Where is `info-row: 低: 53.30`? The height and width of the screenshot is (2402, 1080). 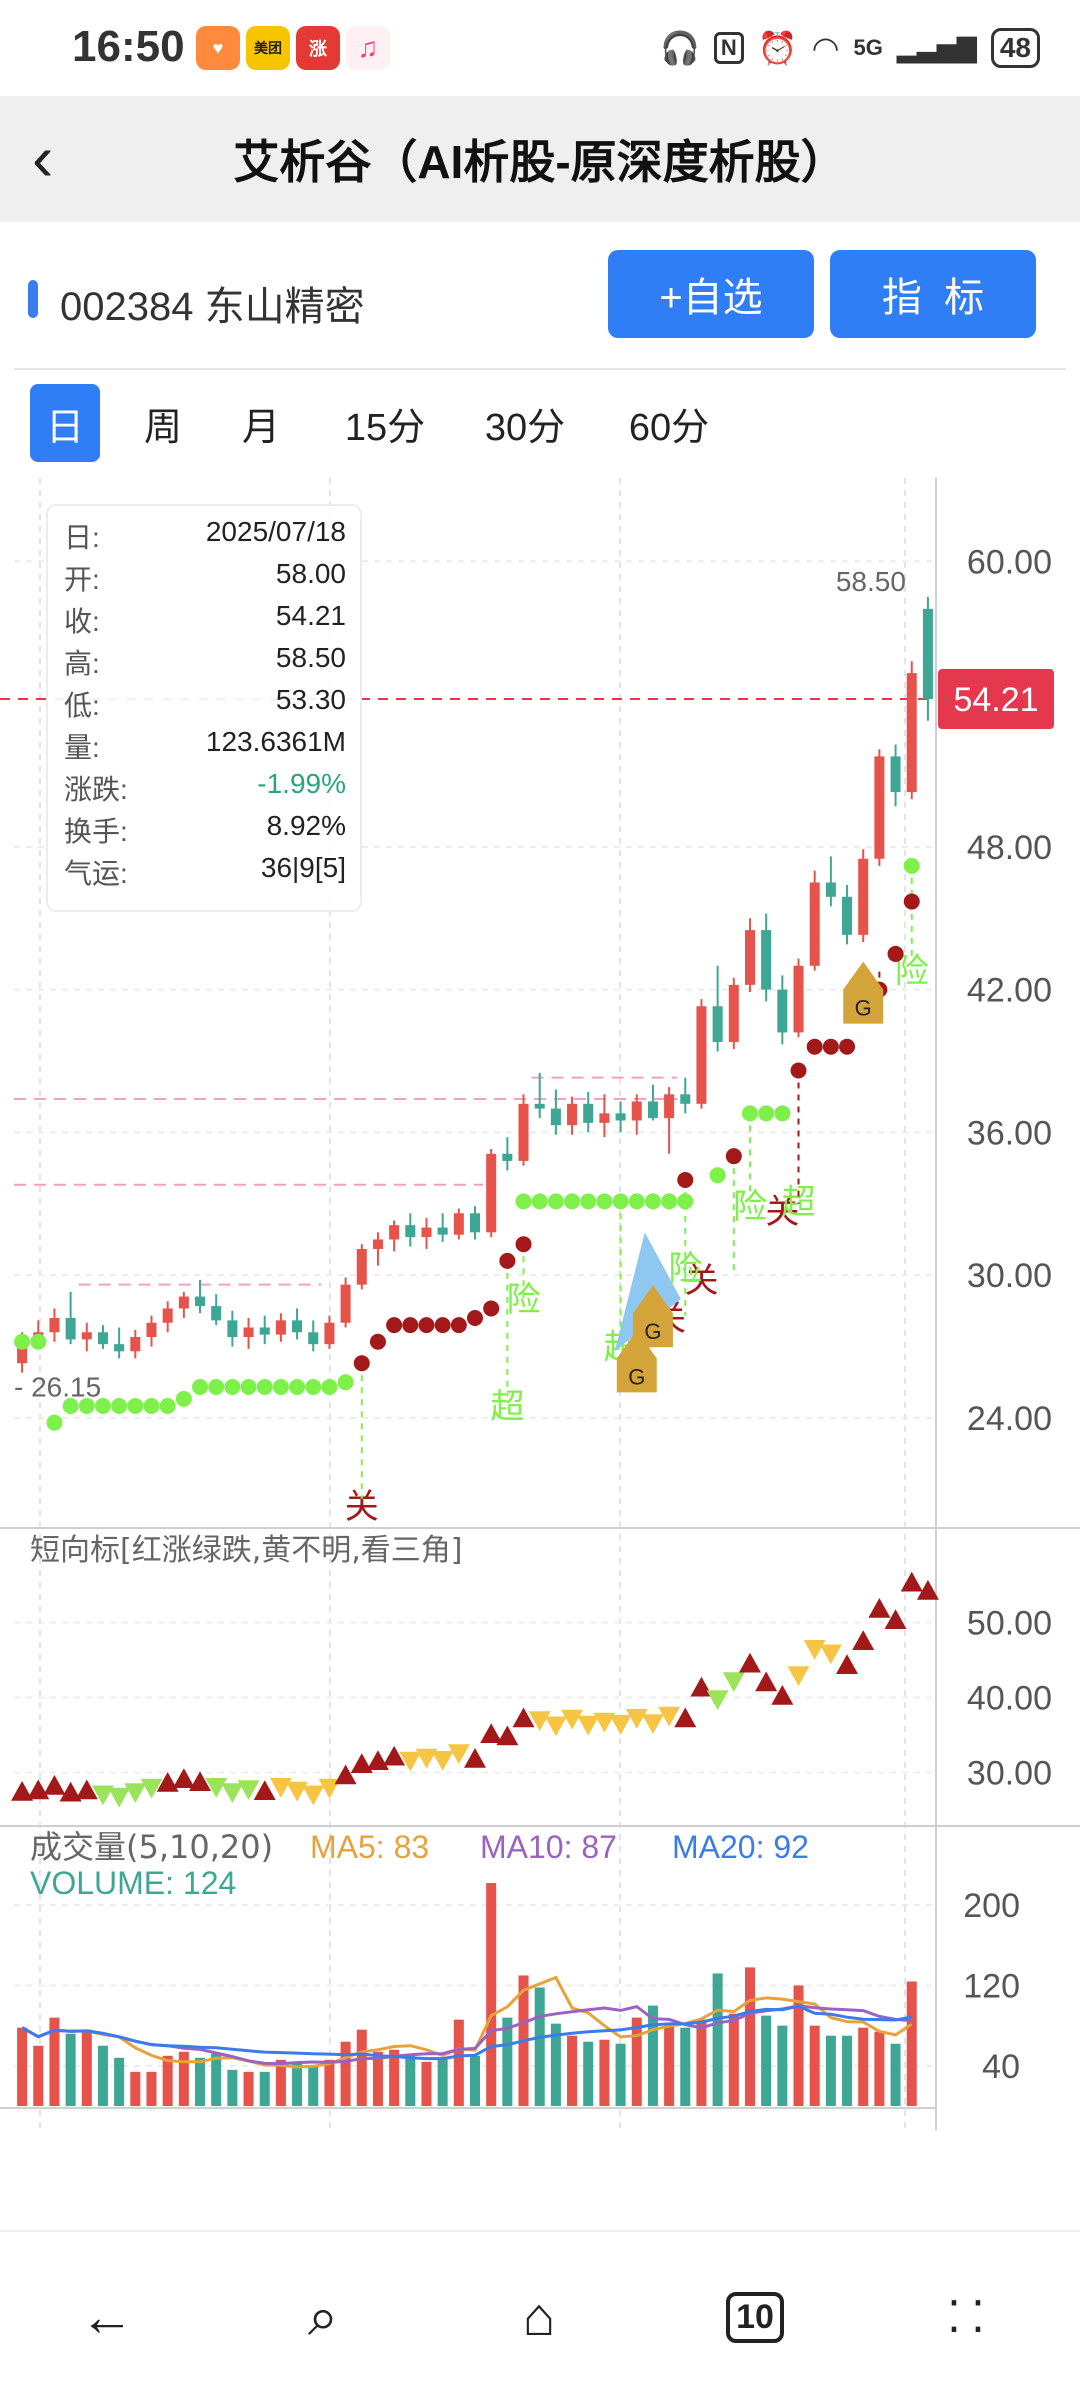 info-row: 低: 53.30 is located at coordinates (205, 704).